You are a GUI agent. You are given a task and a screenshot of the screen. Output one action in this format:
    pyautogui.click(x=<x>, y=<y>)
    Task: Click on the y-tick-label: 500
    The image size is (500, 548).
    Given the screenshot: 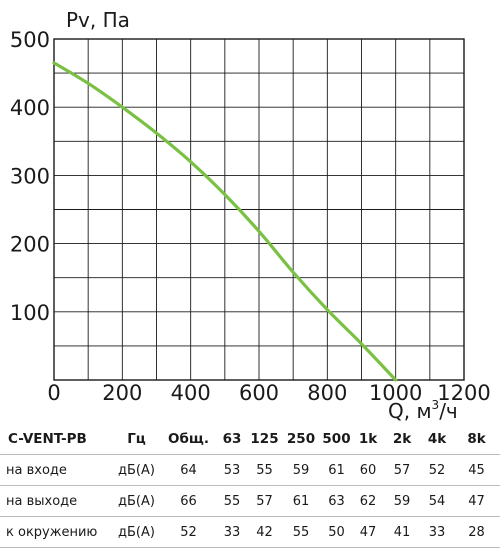 What is the action you would take?
    pyautogui.click(x=30, y=40)
    